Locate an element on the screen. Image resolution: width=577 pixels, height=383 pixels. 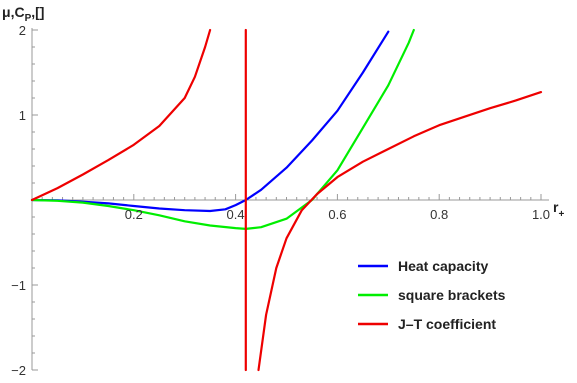
x-tick-label: 0.6 is located at coordinates (337, 214).